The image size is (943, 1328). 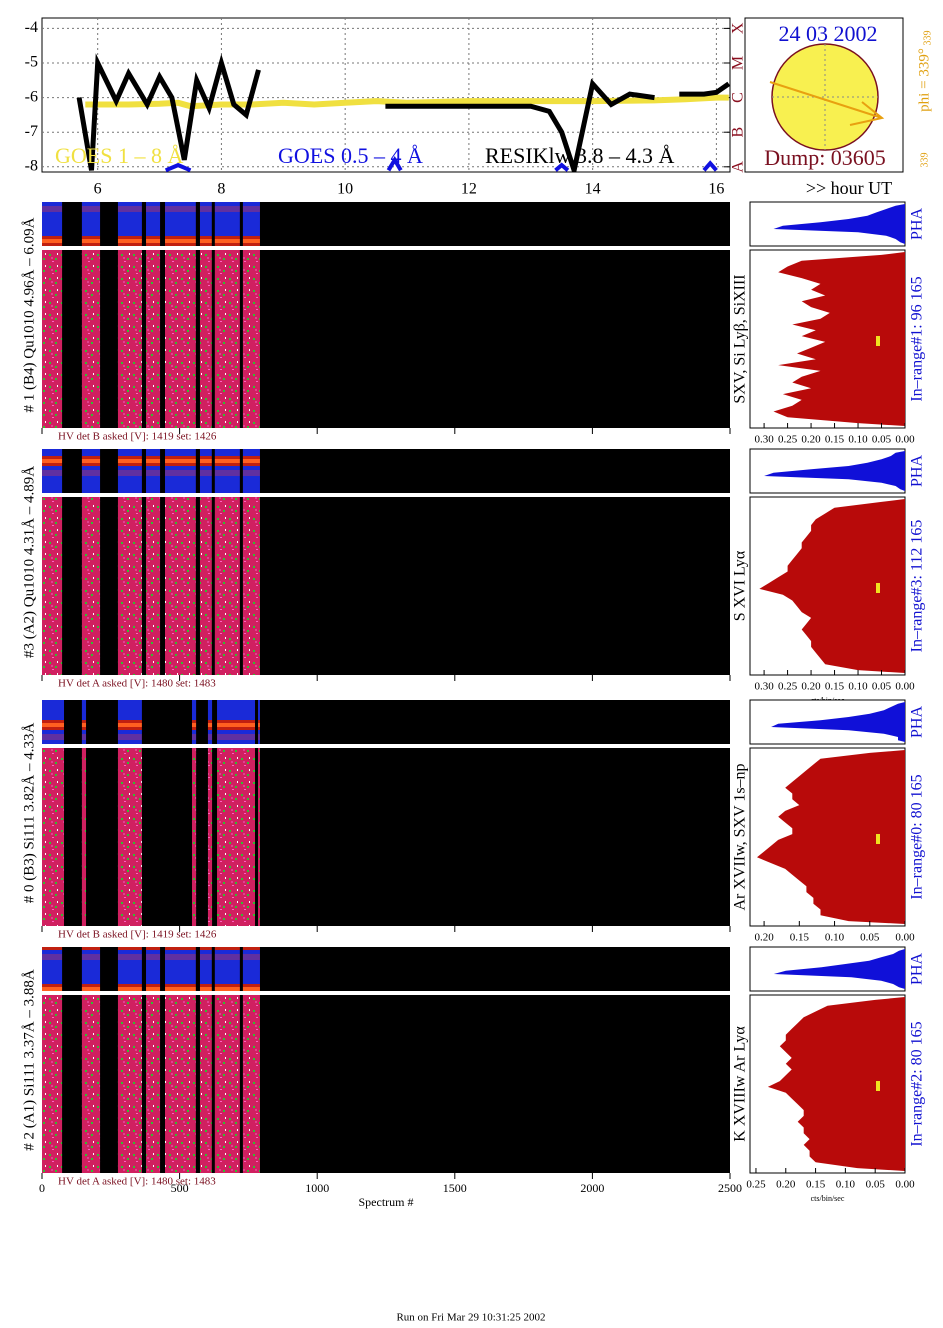 What do you see at coordinates (31, 131) in the screenshot?
I see `y-tick-label: -7` at bounding box center [31, 131].